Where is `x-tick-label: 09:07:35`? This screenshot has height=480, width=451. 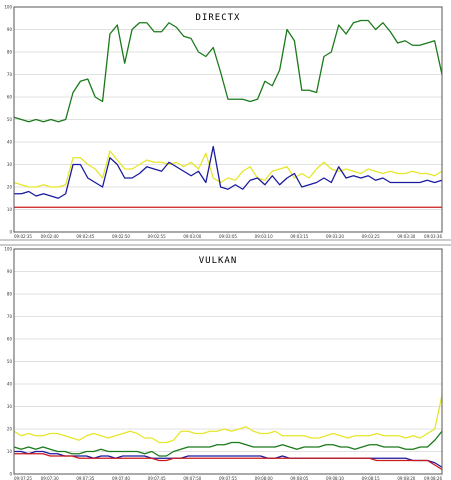
x-tick-label: 09:07:35 is located at coordinates (85, 478).